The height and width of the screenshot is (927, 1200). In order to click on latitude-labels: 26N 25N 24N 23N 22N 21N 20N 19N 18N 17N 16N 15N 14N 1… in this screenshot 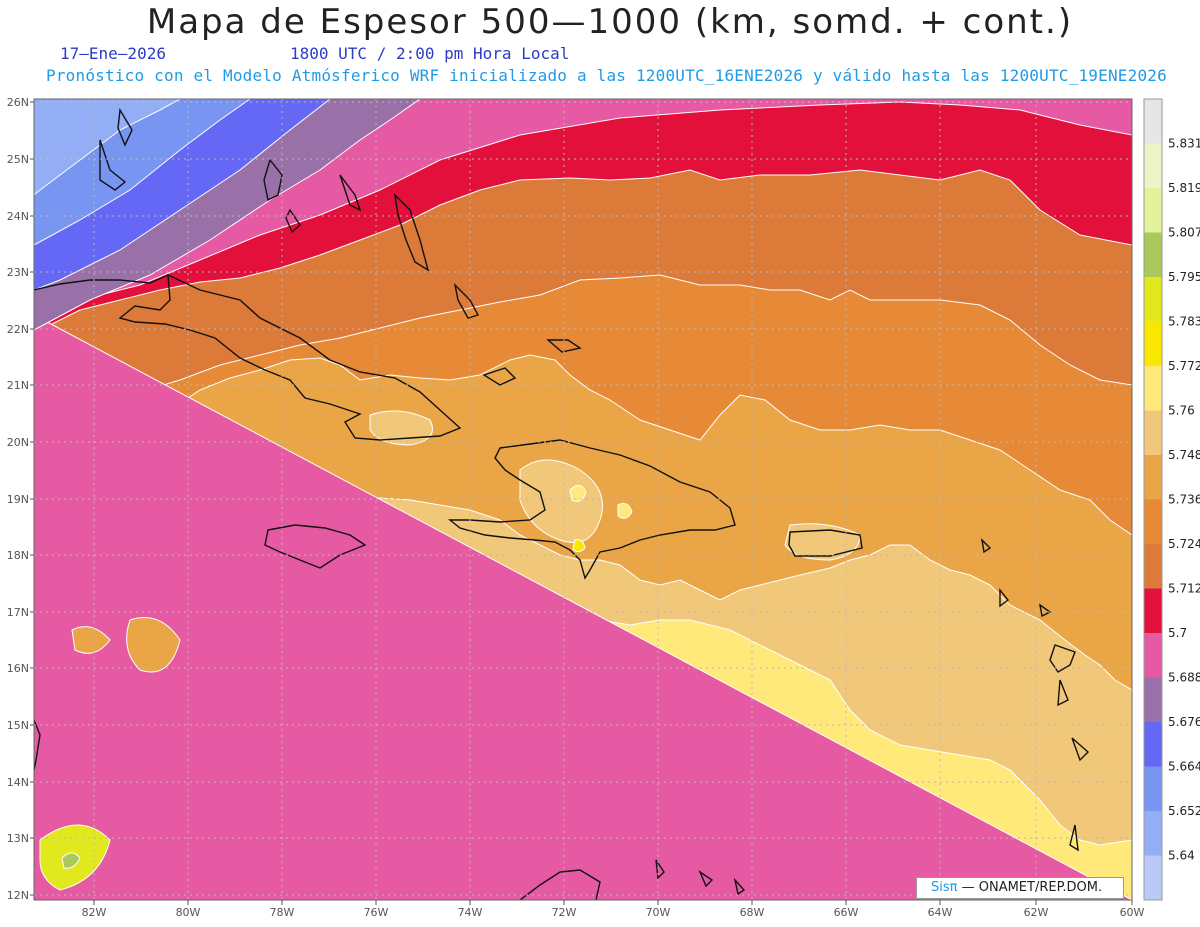, I will do `click(20, 499)`.